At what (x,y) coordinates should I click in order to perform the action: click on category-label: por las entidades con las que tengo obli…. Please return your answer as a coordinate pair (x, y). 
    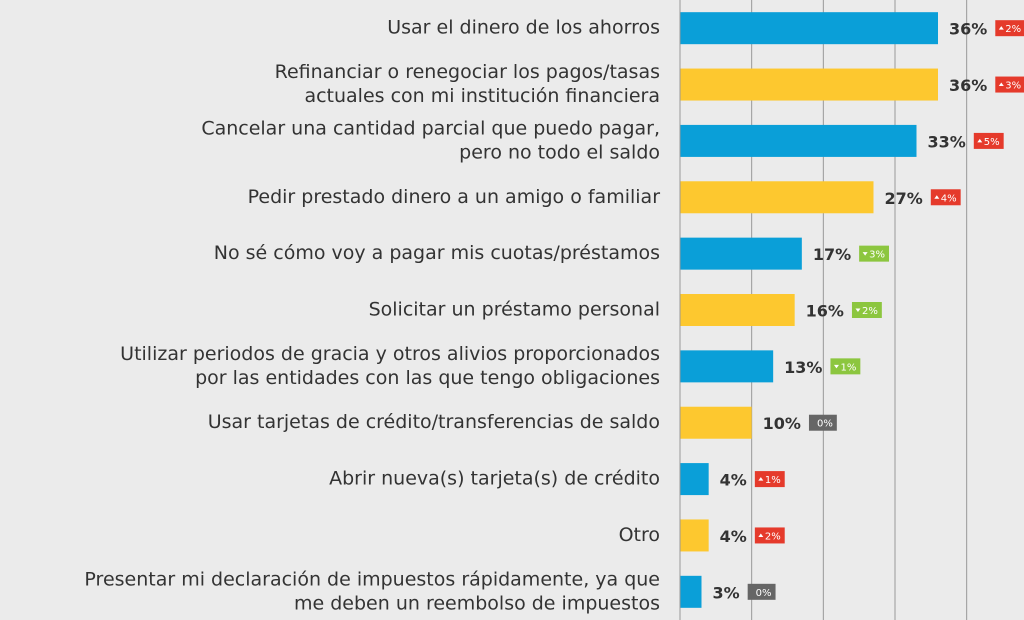
    Looking at the image, I should click on (427, 378).